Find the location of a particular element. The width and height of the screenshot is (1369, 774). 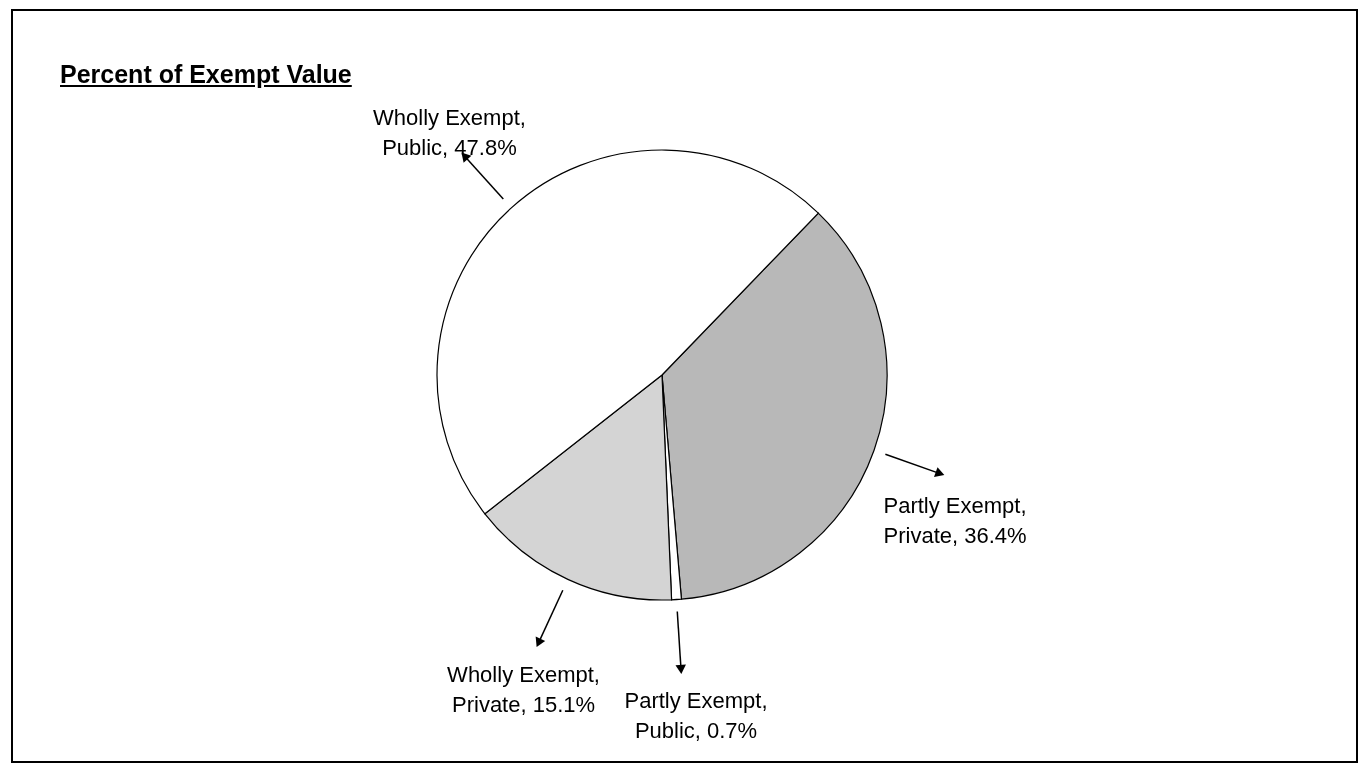

chart-title: Percent of Exempt Value is located at coordinates (206, 74).